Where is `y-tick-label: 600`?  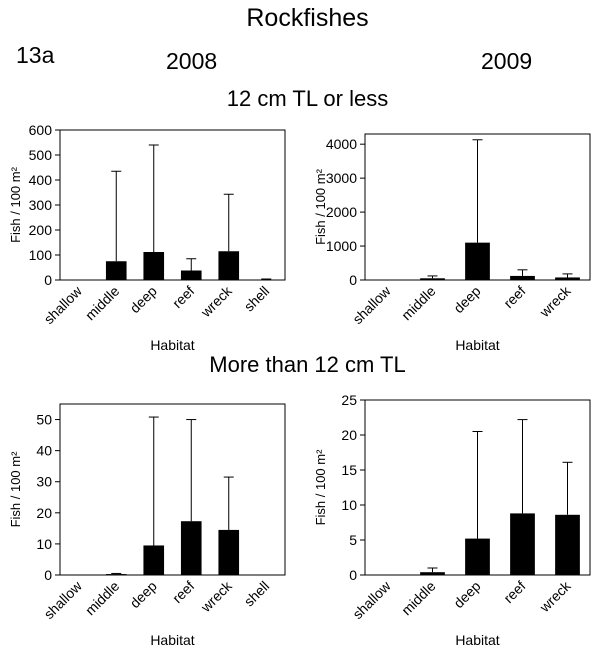 y-tick-label: 600 is located at coordinates (41, 130).